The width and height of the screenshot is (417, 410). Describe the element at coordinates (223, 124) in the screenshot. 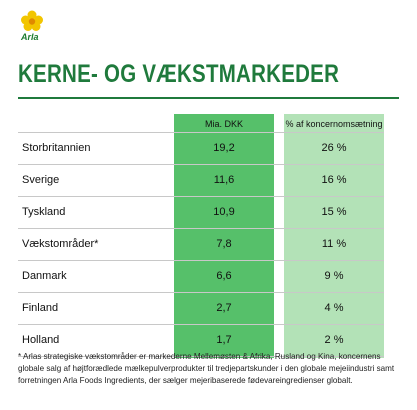

I see `column-header-value: Mia. DKK` at that location.